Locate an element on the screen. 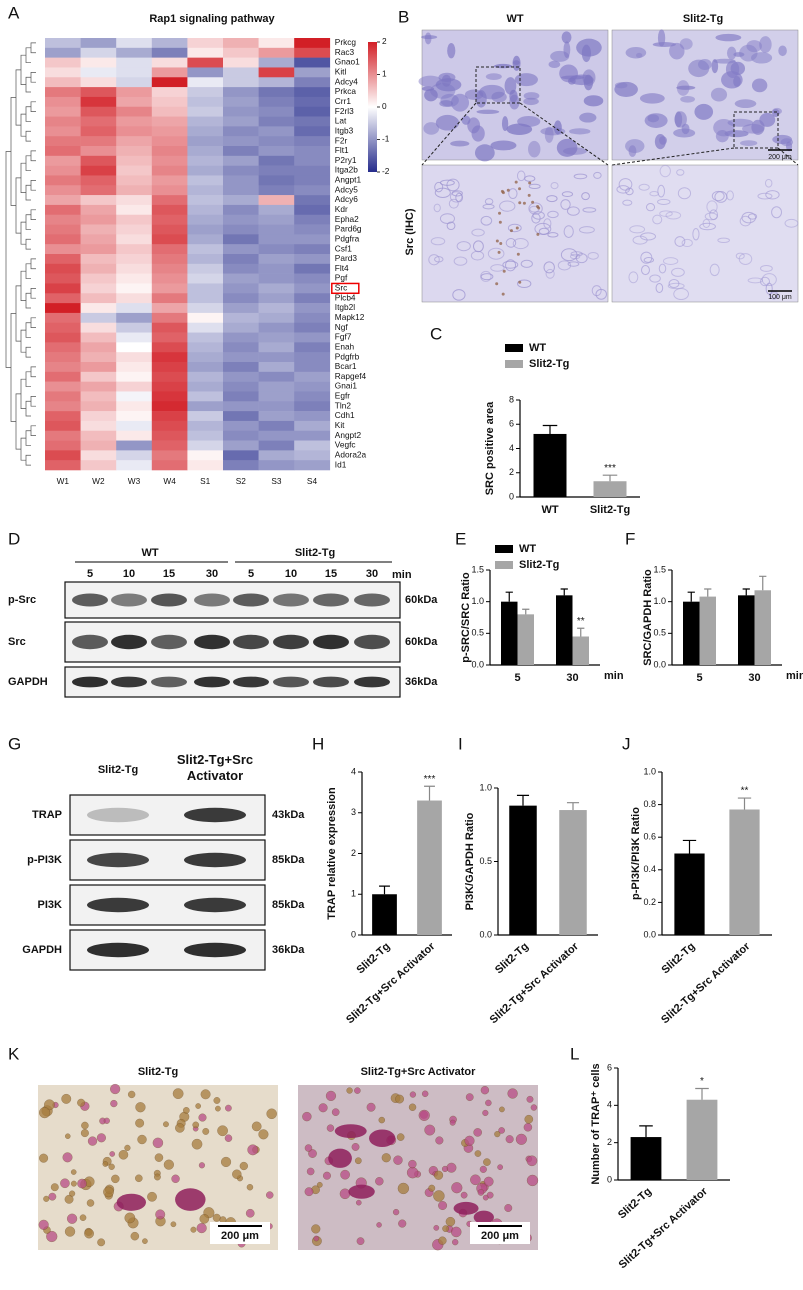  stain-dot is located at coordinates (520, 203).